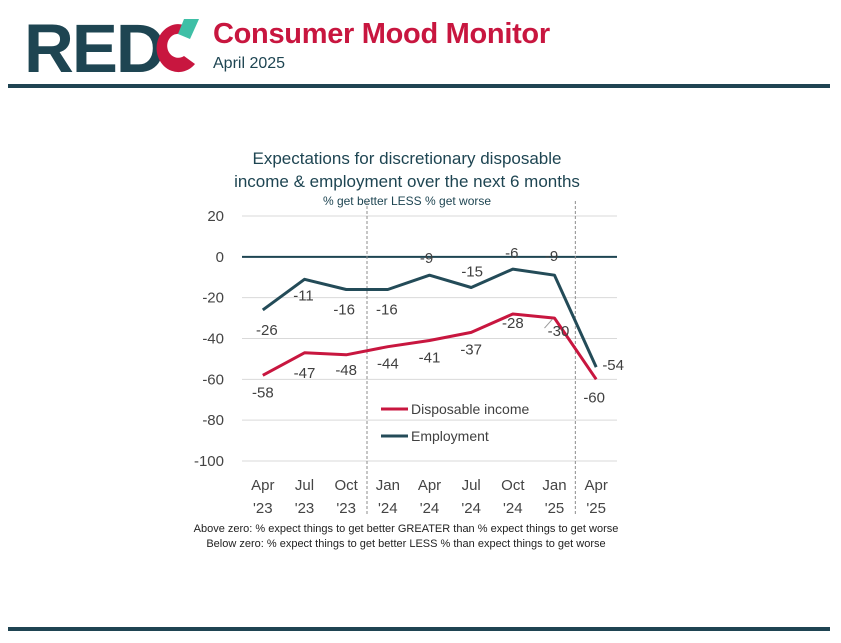 The image size is (841, 643). I want to click on data-label-employment: -6, so click(511, 253).